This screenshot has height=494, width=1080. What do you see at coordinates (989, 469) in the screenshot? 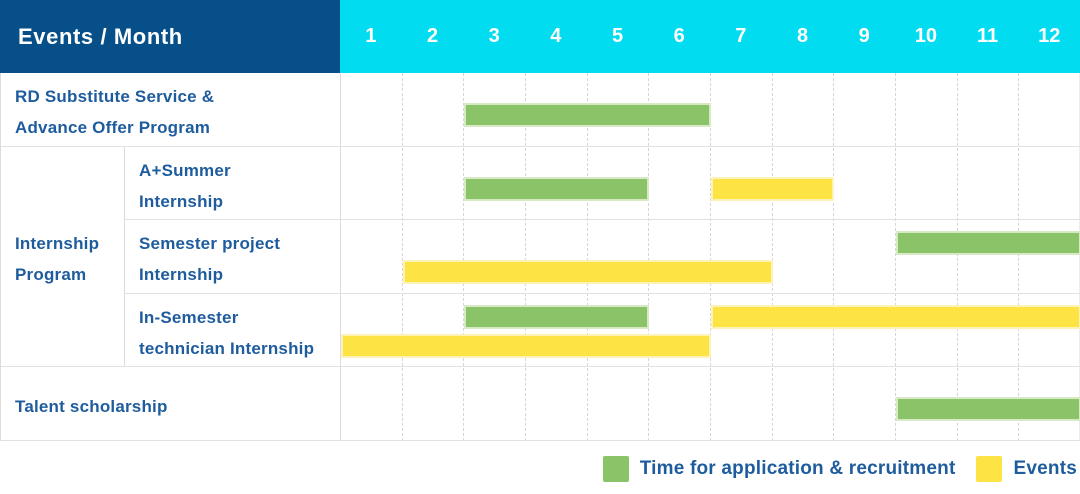
I see `legend-swatch-yellow-icon` at bounding box center [989, 469].